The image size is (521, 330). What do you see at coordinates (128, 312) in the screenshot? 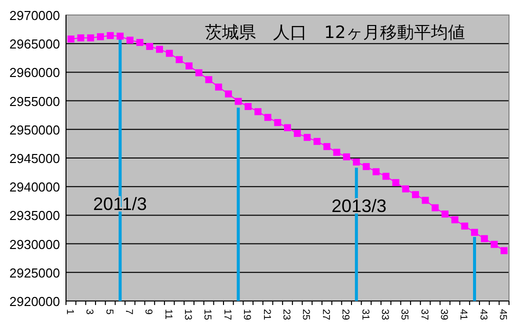
I see `x-tick-label: 7` at bounding box center [128, 312].